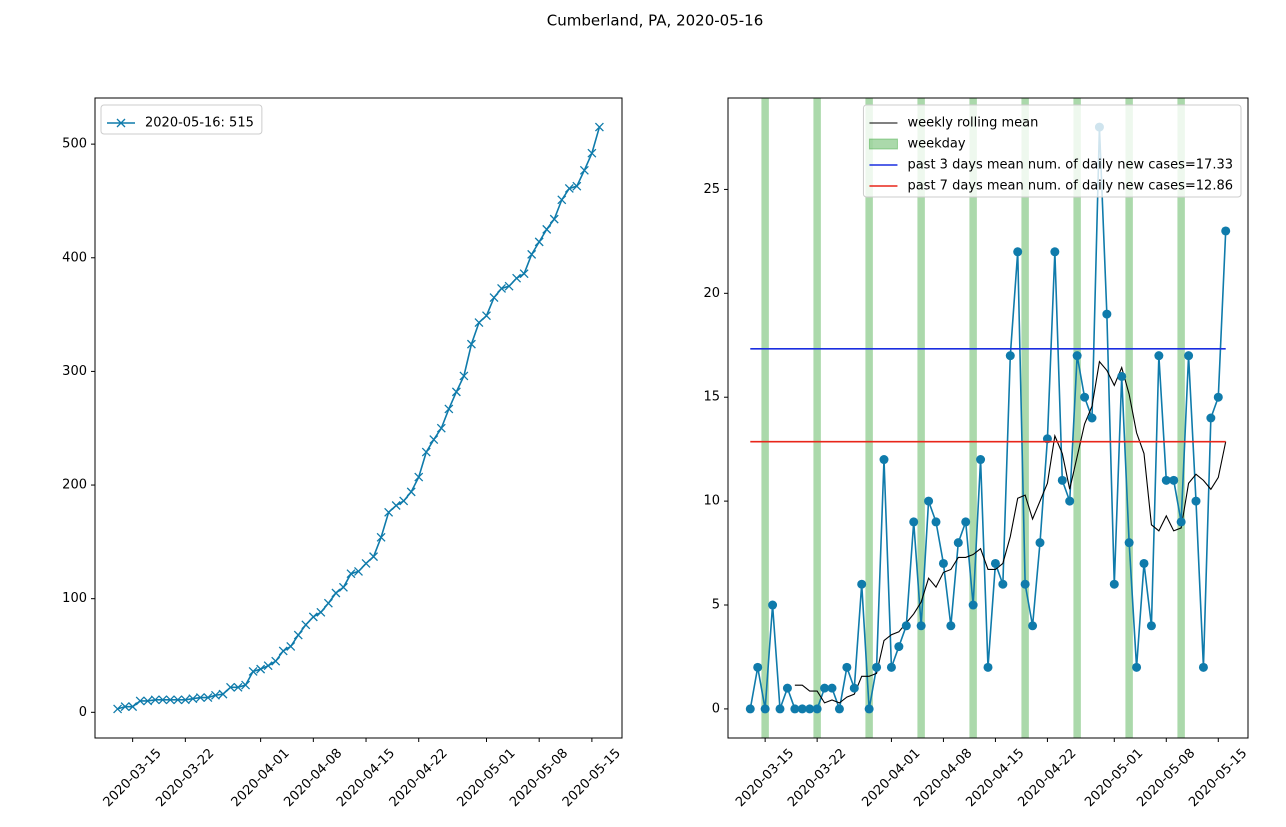 This screenshot has height=827, width=1286. Describe the element at coordinates (1010, 532) in the screenshot. I see `series-line` at that location.